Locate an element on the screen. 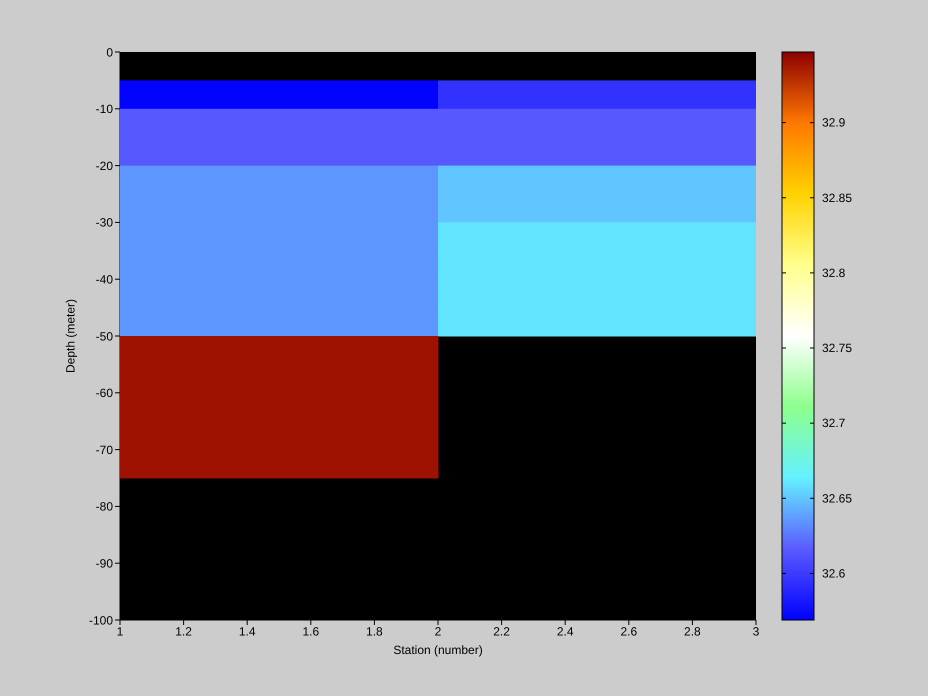 This screenshot has width=928, height=696. x-tick-label: 2.2 is located at coordinates (501, 631).